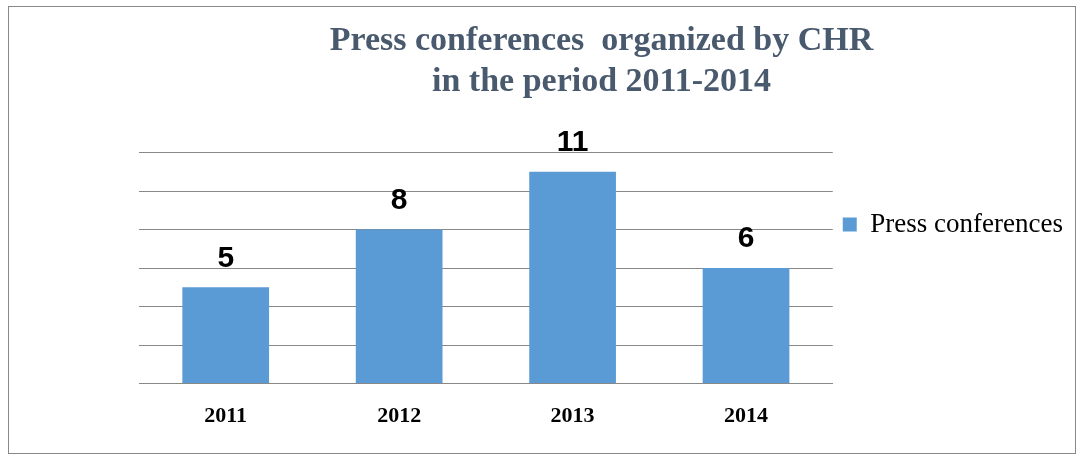  I want to click on data-label: 8, so click(399, 198).